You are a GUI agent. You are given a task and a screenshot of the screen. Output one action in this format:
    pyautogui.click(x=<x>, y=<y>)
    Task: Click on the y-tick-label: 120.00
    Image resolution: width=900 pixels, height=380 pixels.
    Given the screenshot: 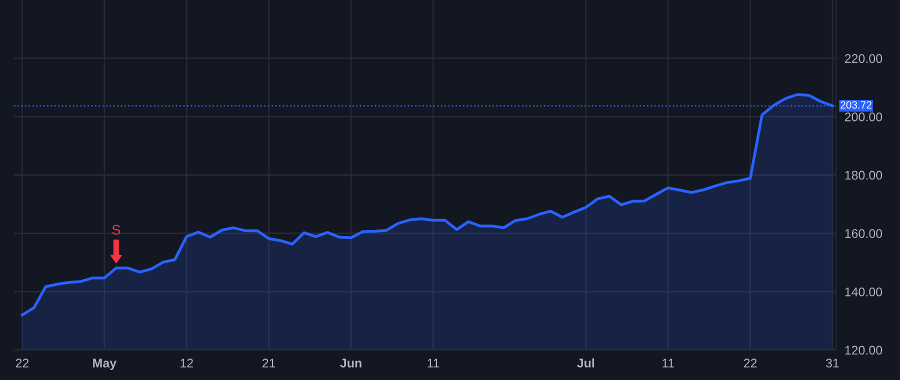 What is the action you would take?
    pyautogui.click(x=863, y=350)
    